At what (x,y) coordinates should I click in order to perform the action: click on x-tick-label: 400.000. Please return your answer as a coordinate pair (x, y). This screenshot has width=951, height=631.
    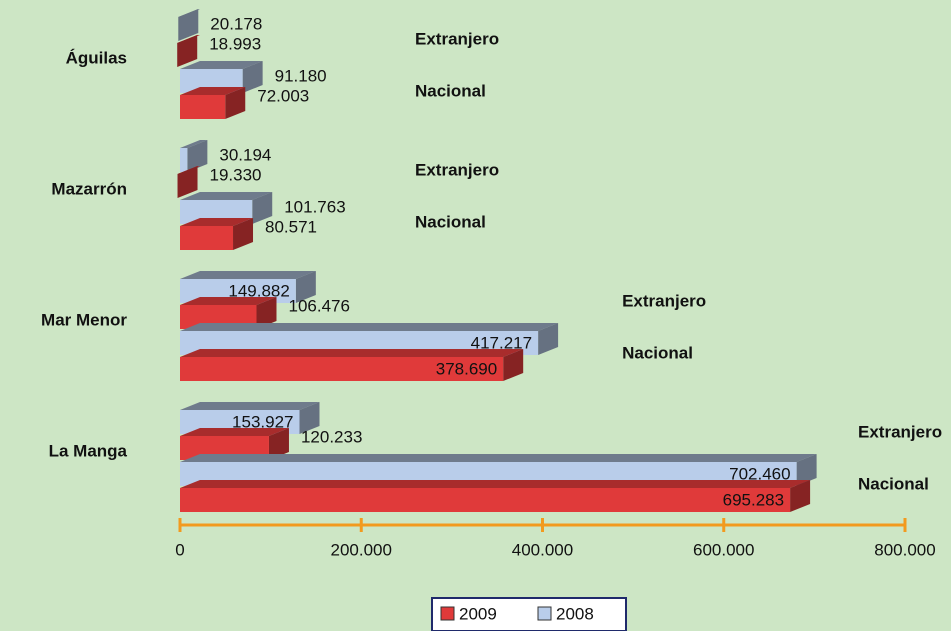
    Looking at the image, I should click on (542, 549).